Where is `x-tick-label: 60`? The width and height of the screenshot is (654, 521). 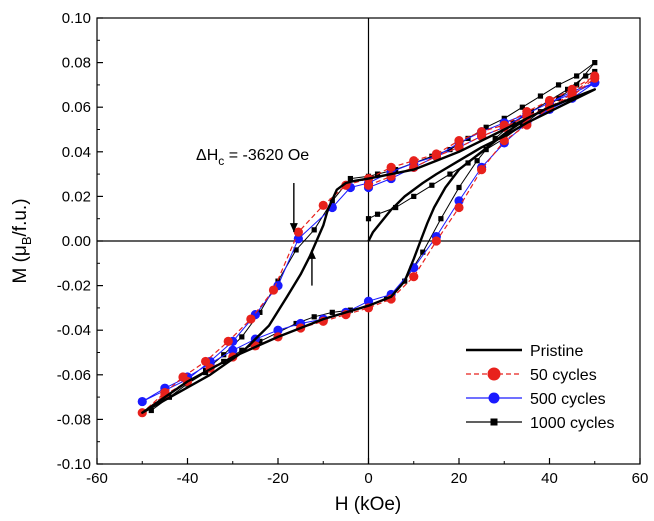 x-tick-label: 60 is located at coordinates (640, 478).